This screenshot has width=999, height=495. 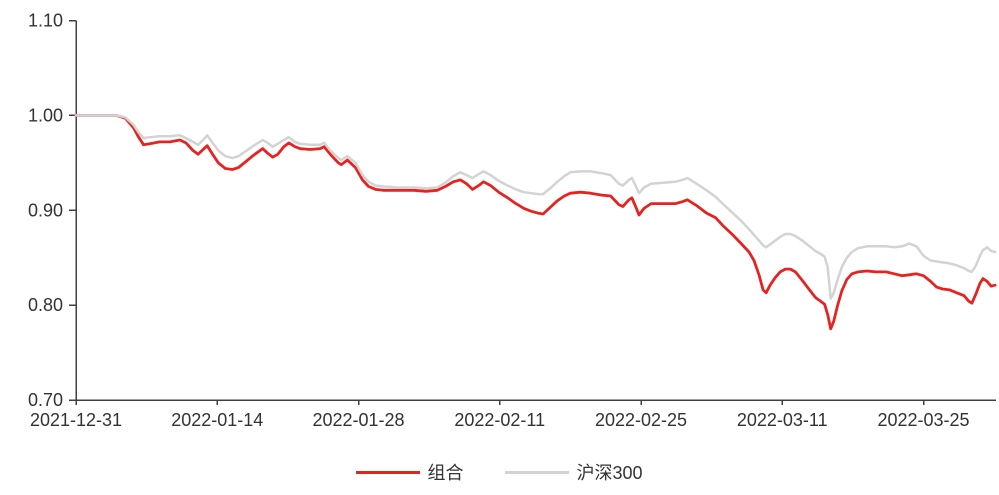 I want to click on legend-line-csi300-icon, so click(x=537, y=472).